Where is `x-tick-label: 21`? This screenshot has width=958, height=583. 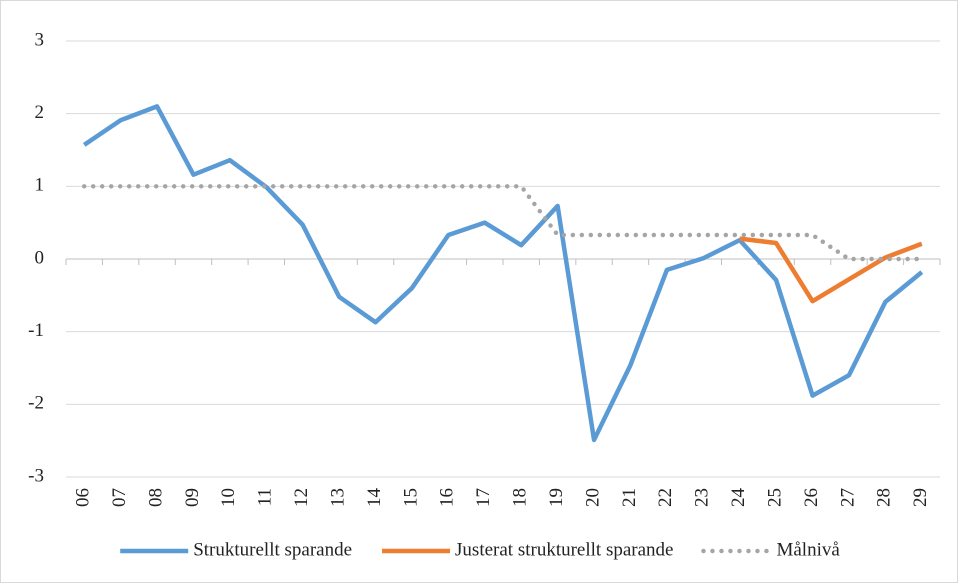 x-tick-label: 21 is located at coordinates (629, 497).